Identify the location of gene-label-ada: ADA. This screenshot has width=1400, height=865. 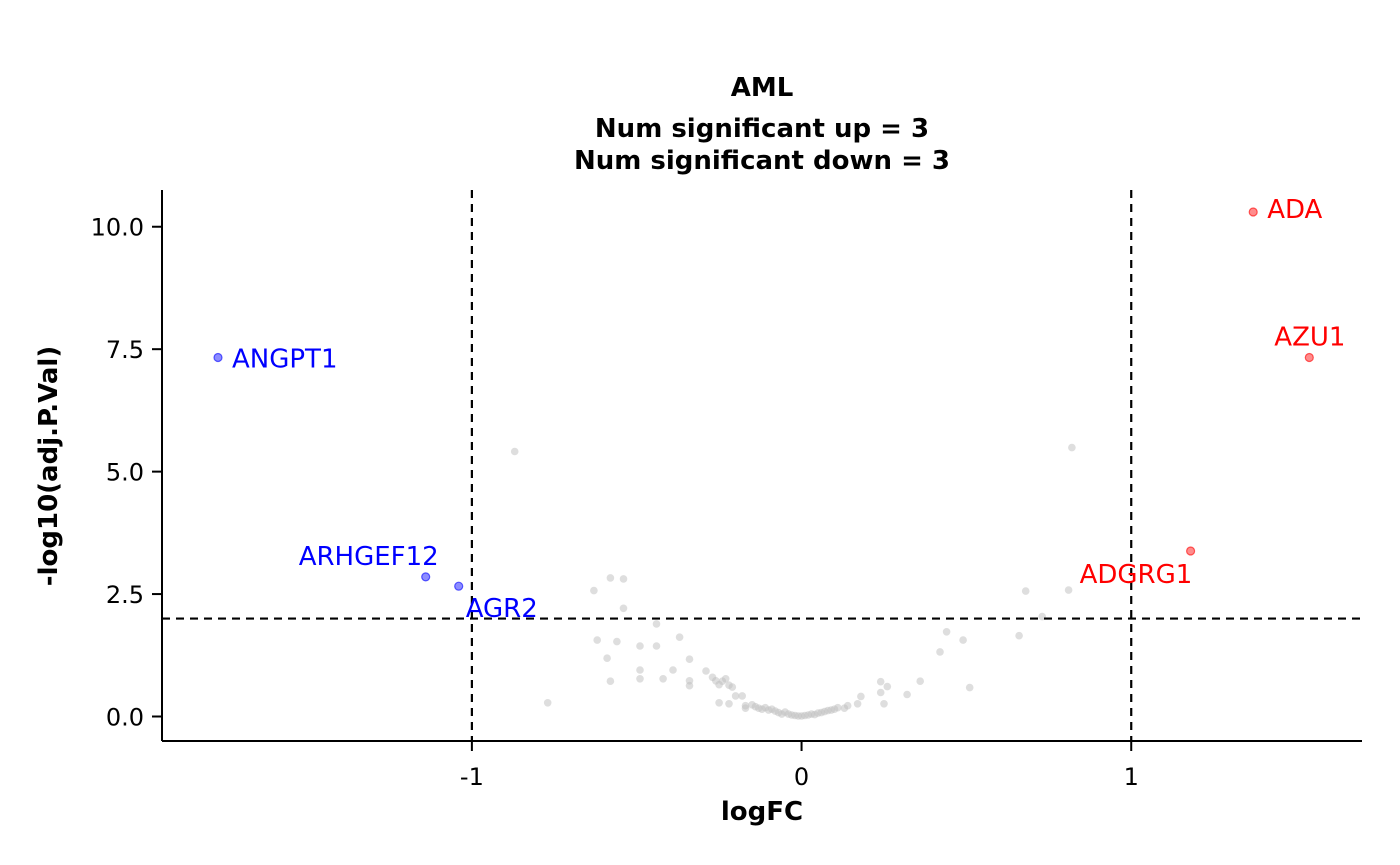
(1294, 210).